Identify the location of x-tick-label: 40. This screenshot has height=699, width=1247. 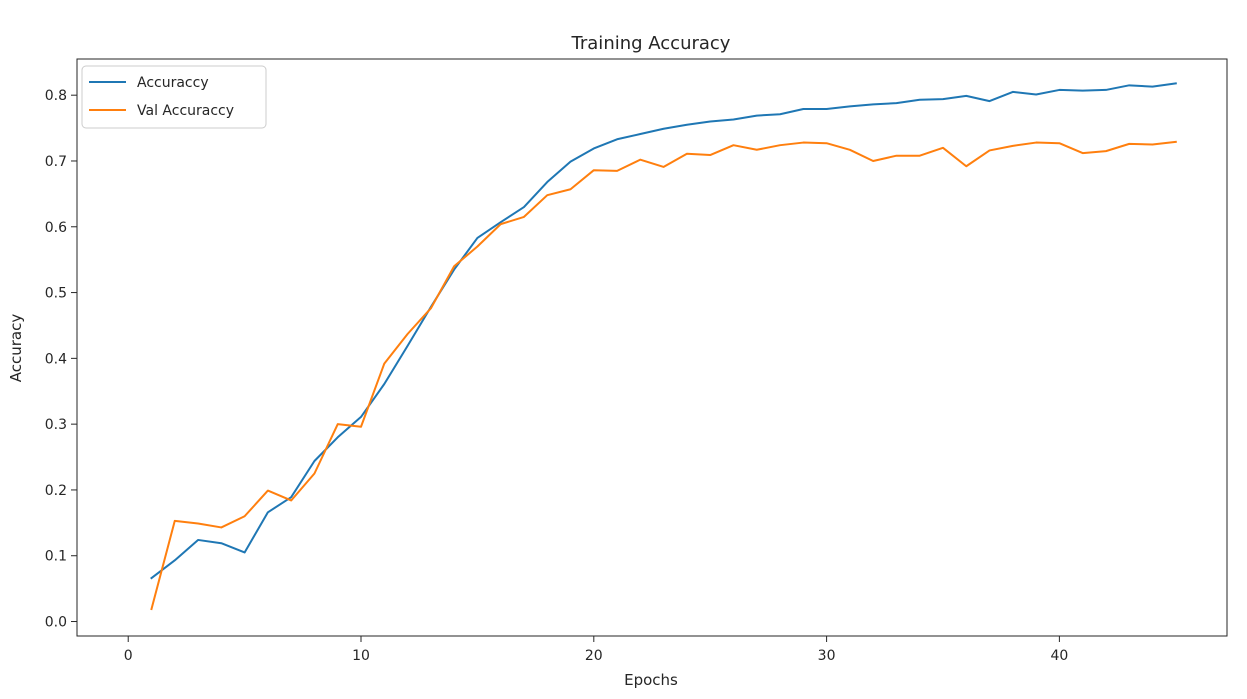
(1059, 656).